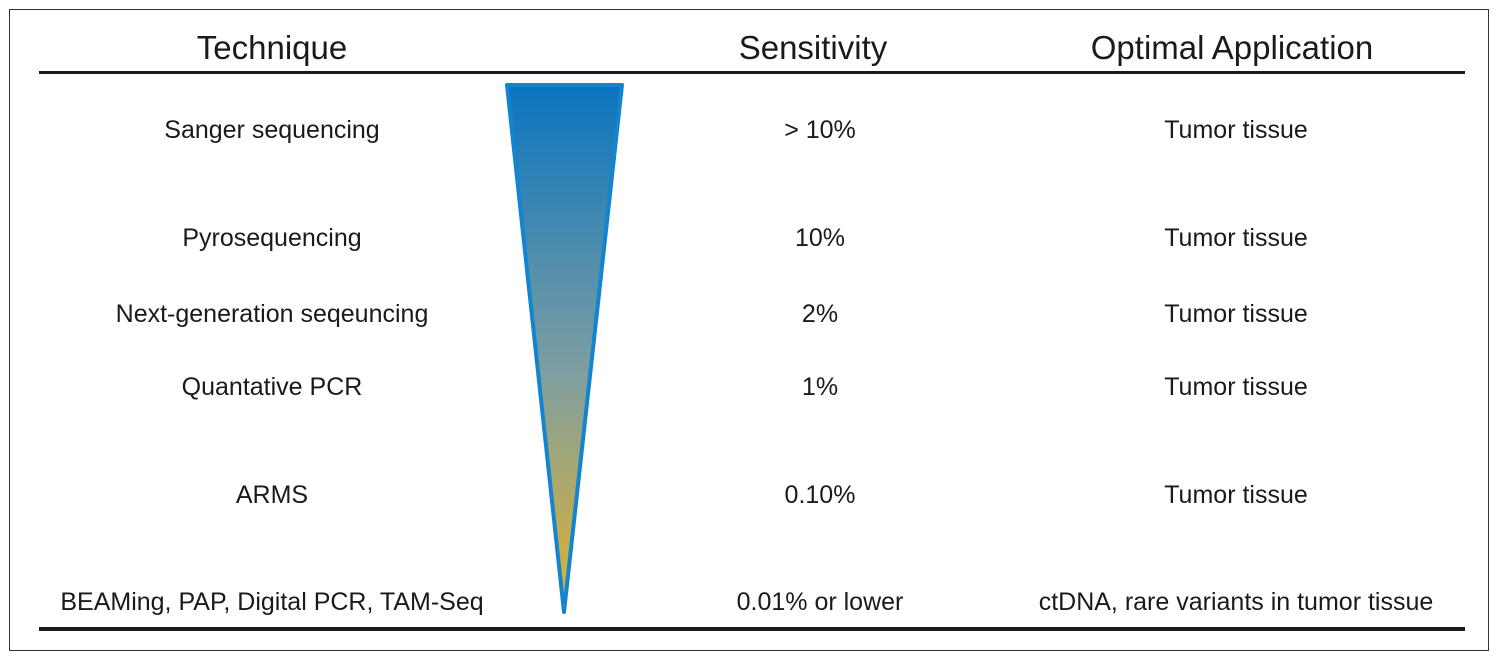 The image size is (1500, 661). I want to click on header-optimal-application: Optimal Application, so click(1232, 47).